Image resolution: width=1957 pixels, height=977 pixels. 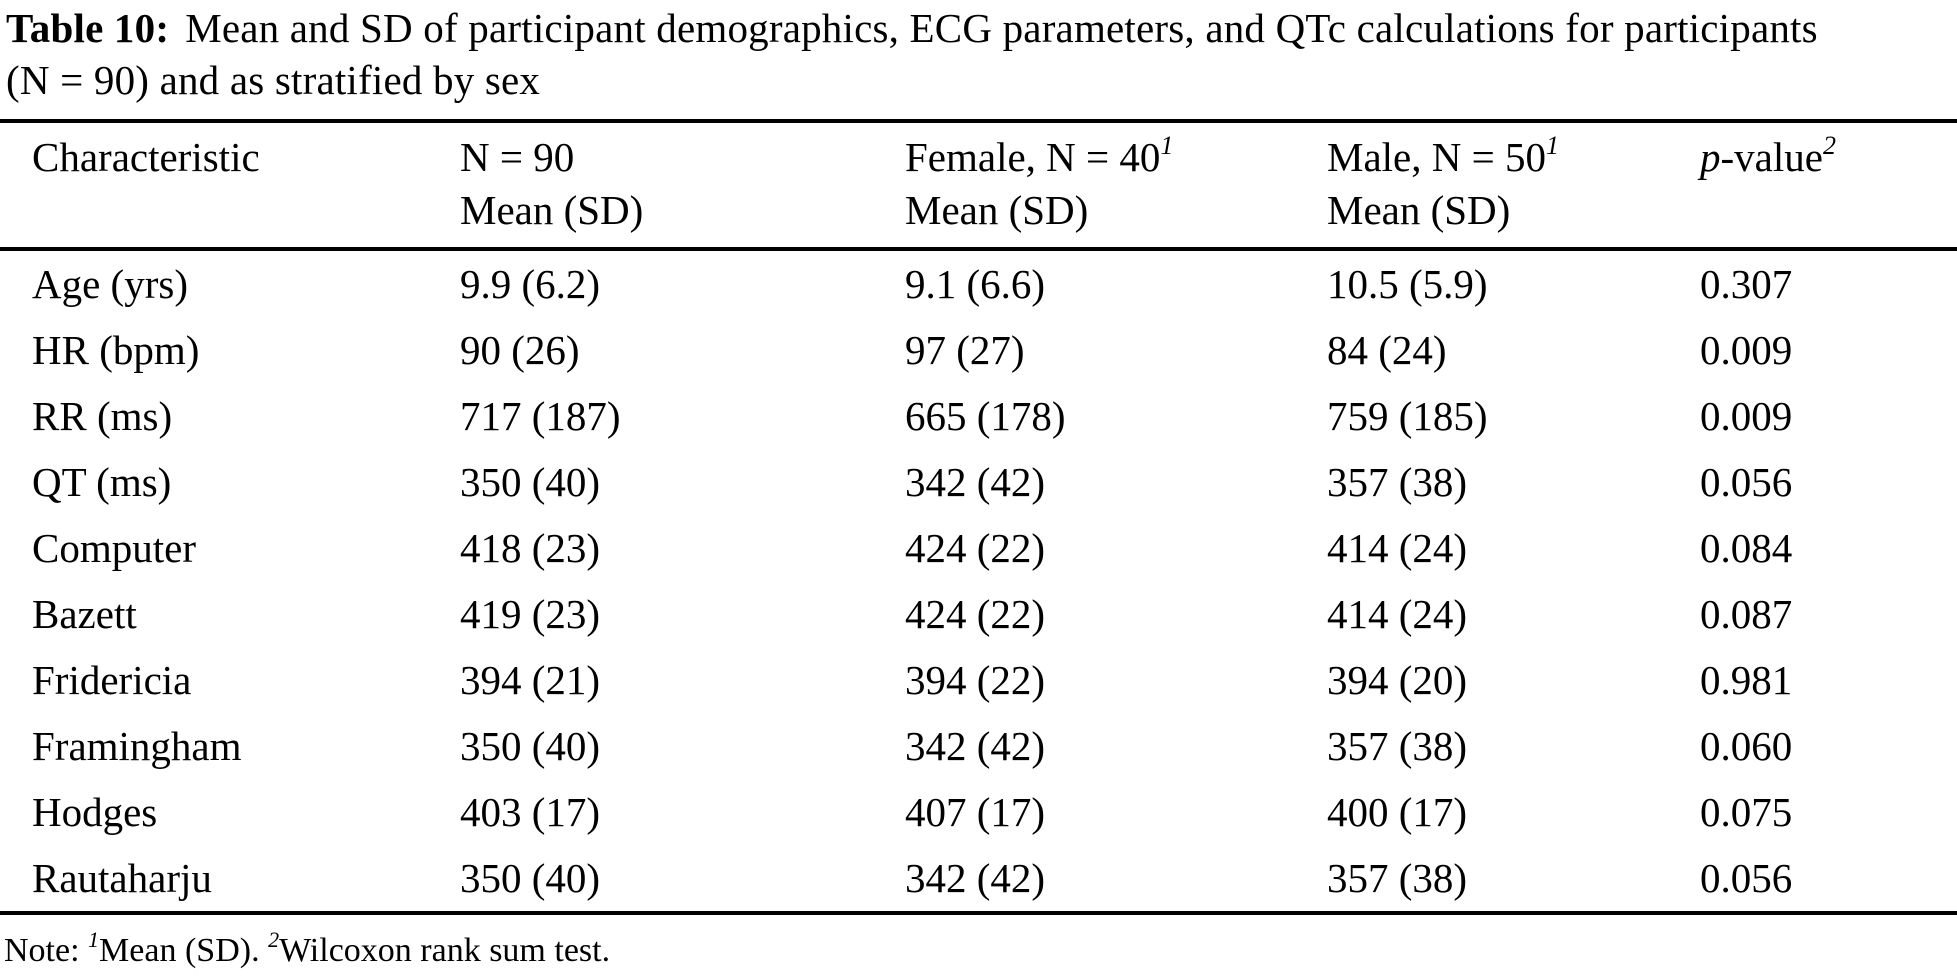 I want to click on footnote-prefix: Note:, so click(x=46, y=950).